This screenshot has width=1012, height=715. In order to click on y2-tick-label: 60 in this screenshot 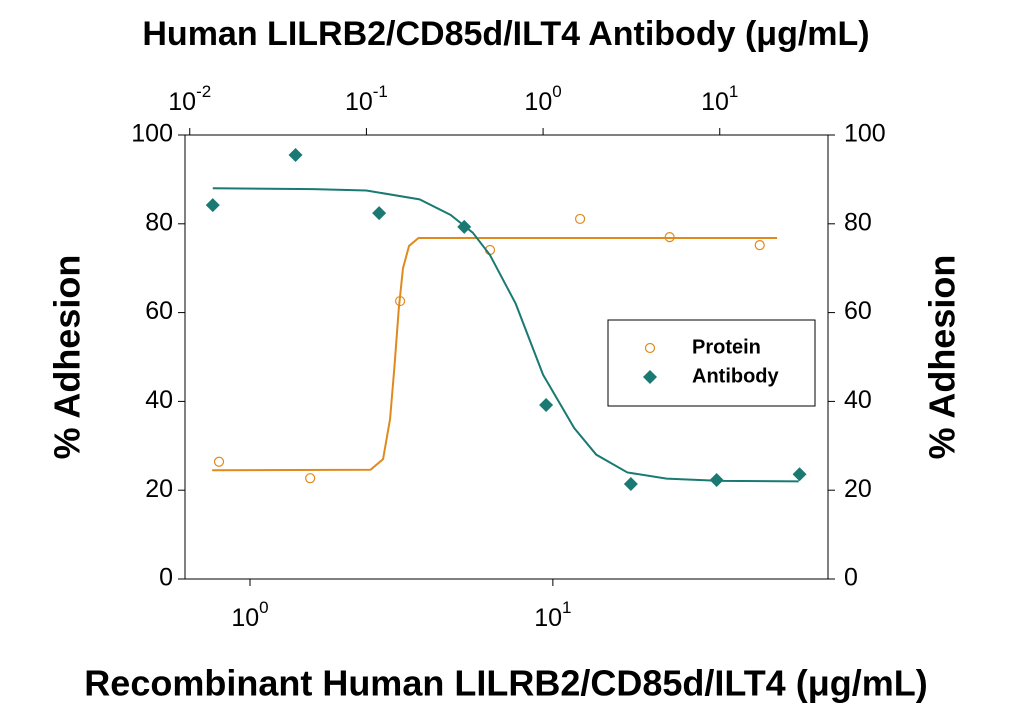, I will do `click(858, 311)`.